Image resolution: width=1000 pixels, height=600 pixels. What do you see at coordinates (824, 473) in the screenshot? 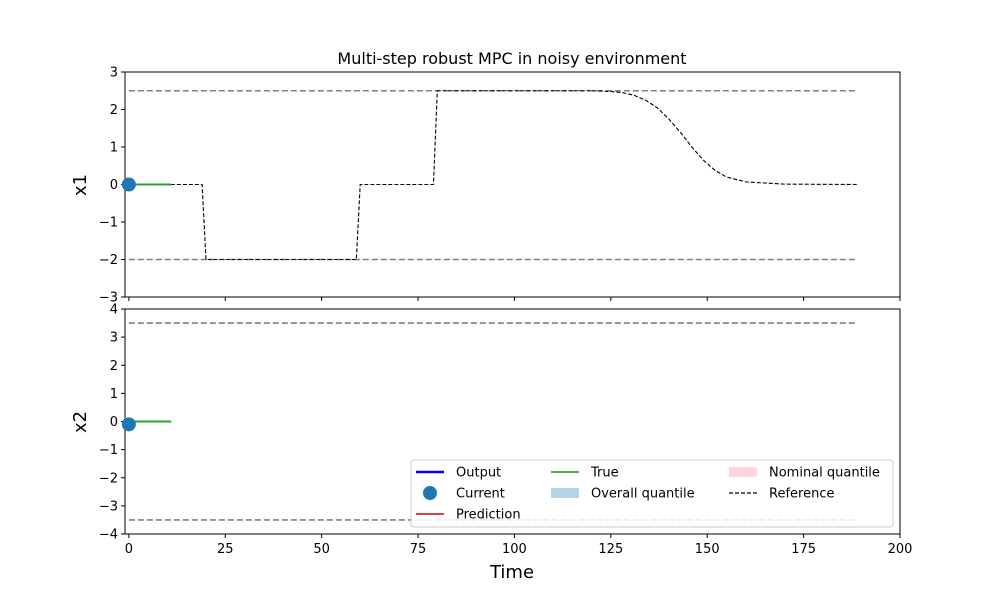
I see `legend-nominal-quantile-label: Nominal quantile` at bounding box center [824, 473].